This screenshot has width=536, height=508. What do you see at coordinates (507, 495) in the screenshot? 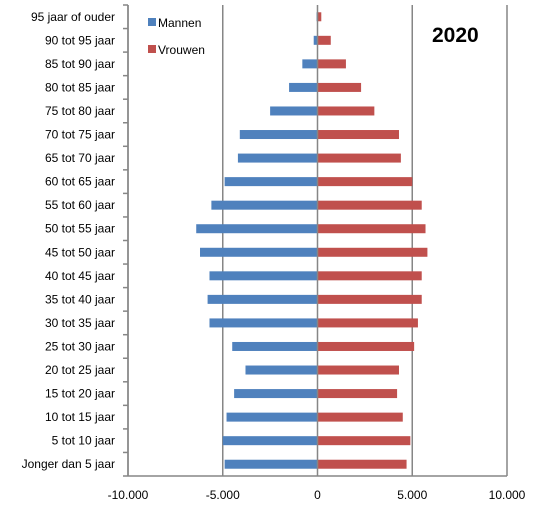
I see `x-tick-label: 10.000` at bounding box center [507, 495].